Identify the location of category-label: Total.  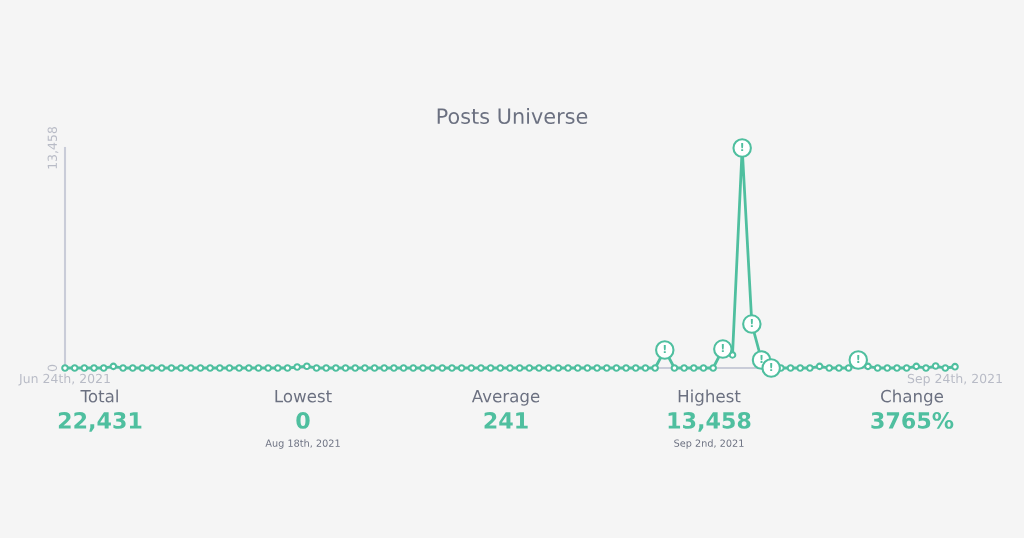
(99, 396).